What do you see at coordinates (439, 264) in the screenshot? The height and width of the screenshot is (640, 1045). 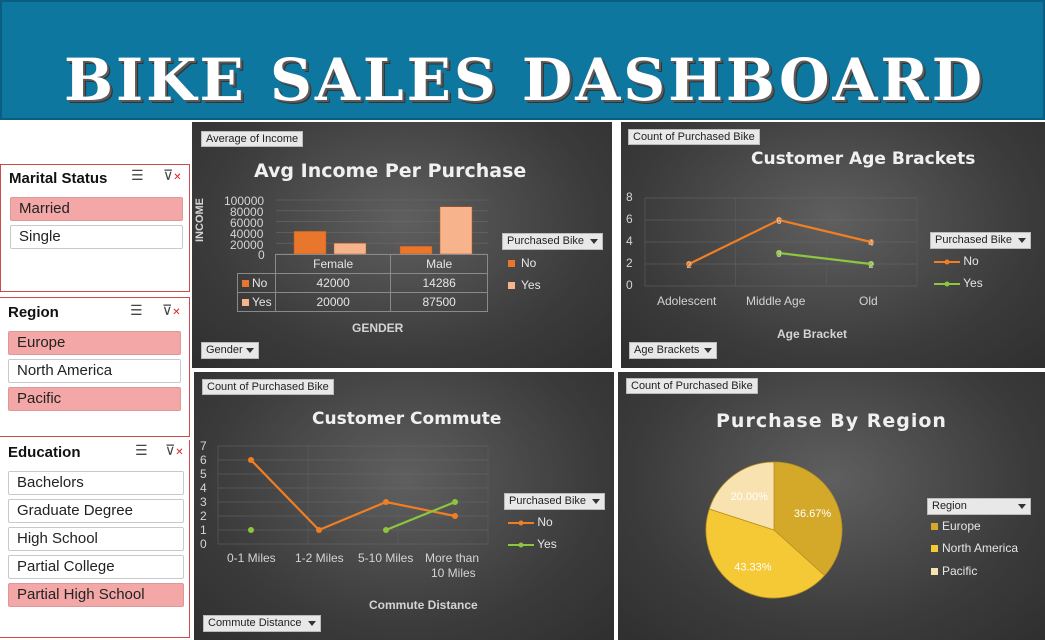 I see `table-header-male: Male` at bounding box center [439, 264].